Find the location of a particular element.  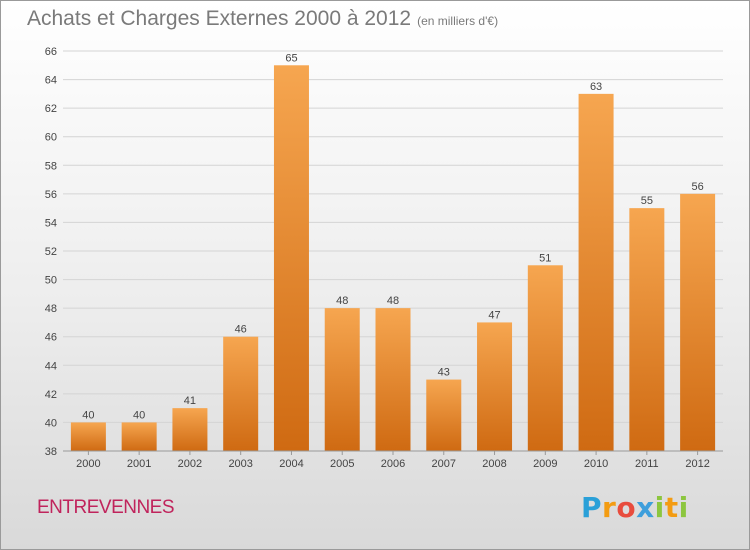

y-tick-label: 46 is located at coordinates (51, 338).